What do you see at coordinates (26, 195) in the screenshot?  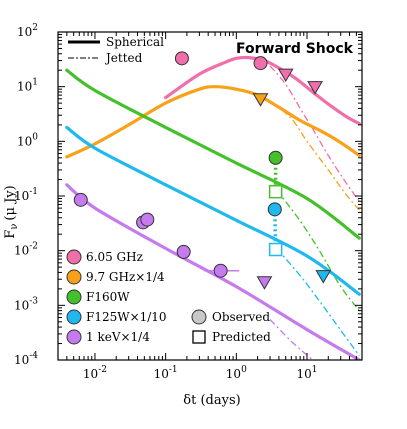 I see `y-tick-label: 10⁻¹` at bounding box center [26, 195].